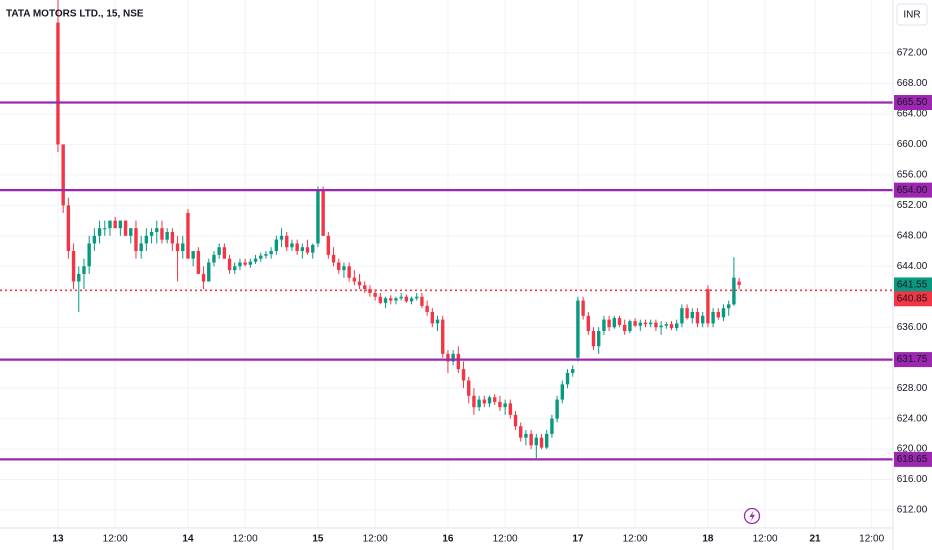 Image resolution: width=932 pixels, height=550 pixels. I want to click on y-tick-label: 664.00, so click(912, 114).